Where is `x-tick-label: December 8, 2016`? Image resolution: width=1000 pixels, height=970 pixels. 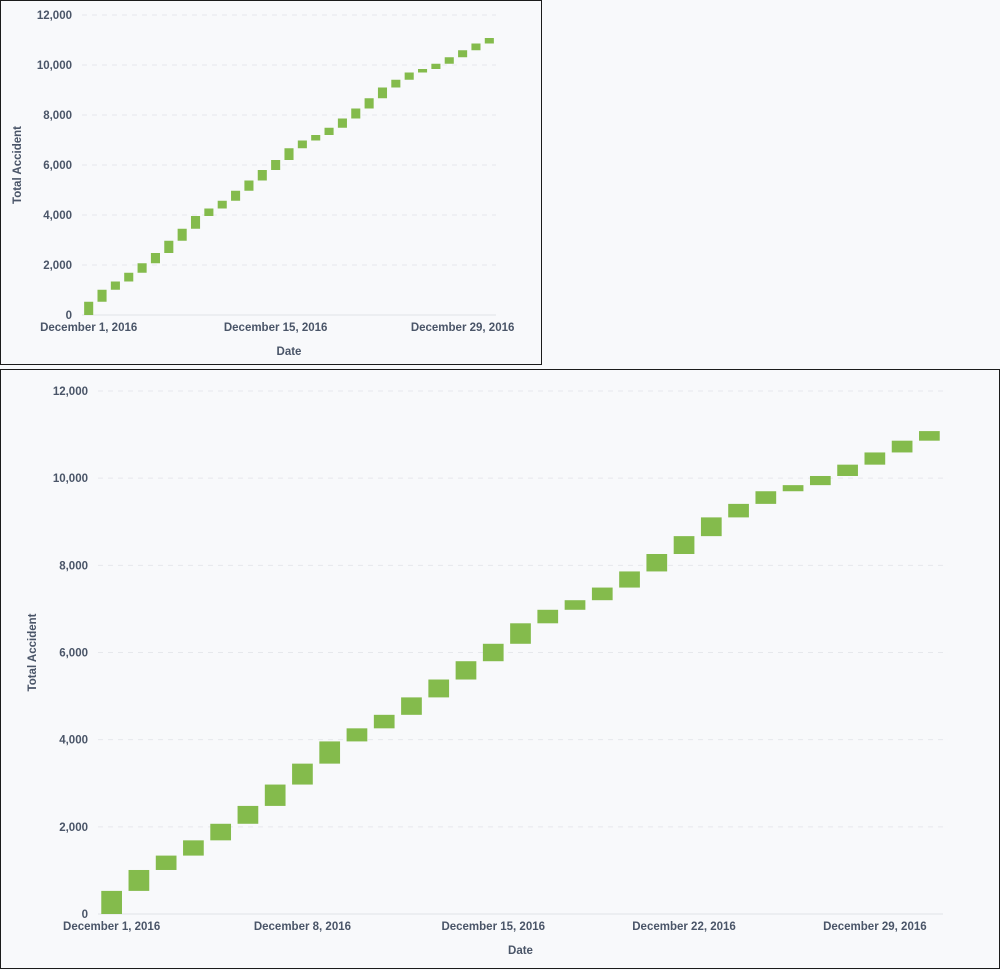 x-tick-label: December 8, 2016 is located at coordinates (302, 927).